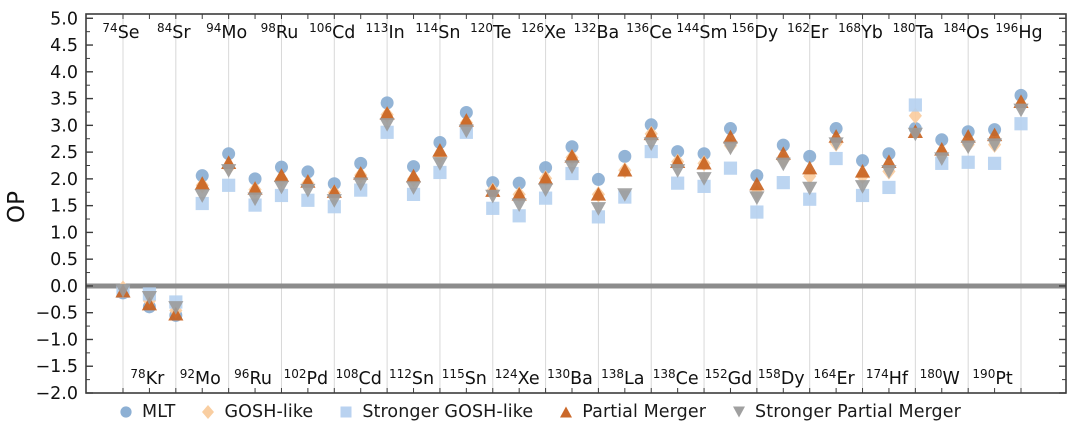 This screenshot has height=432, width=1080. Describe the element at coordinates (64, 19) in the screenshot. I see `y-tick-label: 5.0` at that location.